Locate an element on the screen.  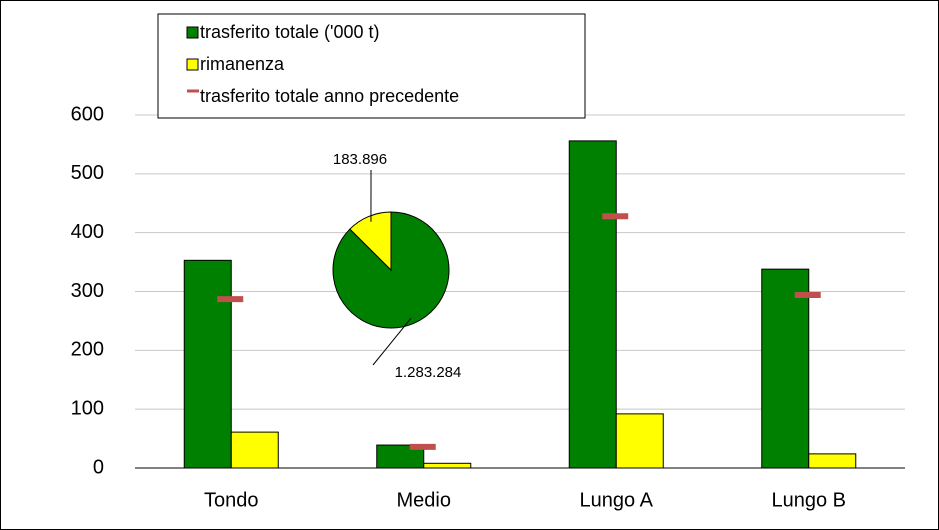
y-tick-label: 600 is located at coordinates (87, 114).